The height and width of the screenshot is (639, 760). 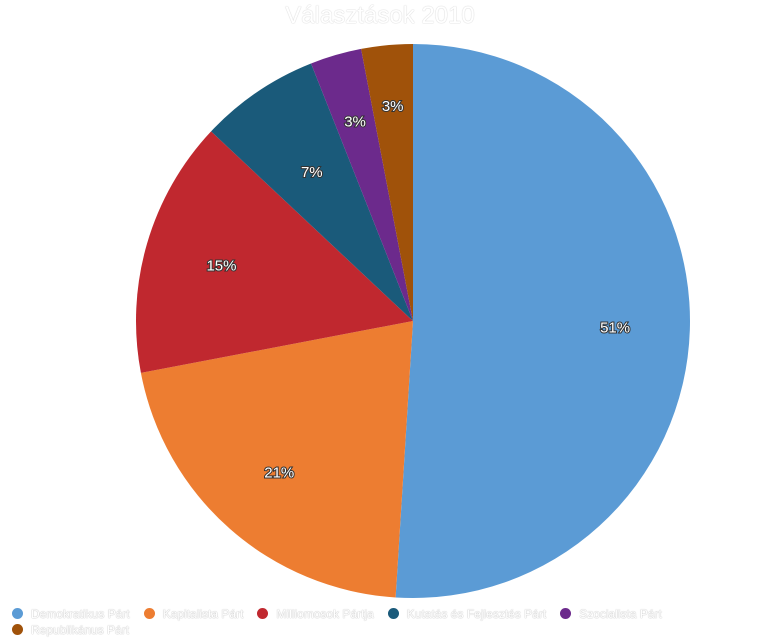 What do you see at coordinates (203, 613) in the screenshot?
I see `legend-label: Kapitalista Párt` at bounding box center [203, 613].